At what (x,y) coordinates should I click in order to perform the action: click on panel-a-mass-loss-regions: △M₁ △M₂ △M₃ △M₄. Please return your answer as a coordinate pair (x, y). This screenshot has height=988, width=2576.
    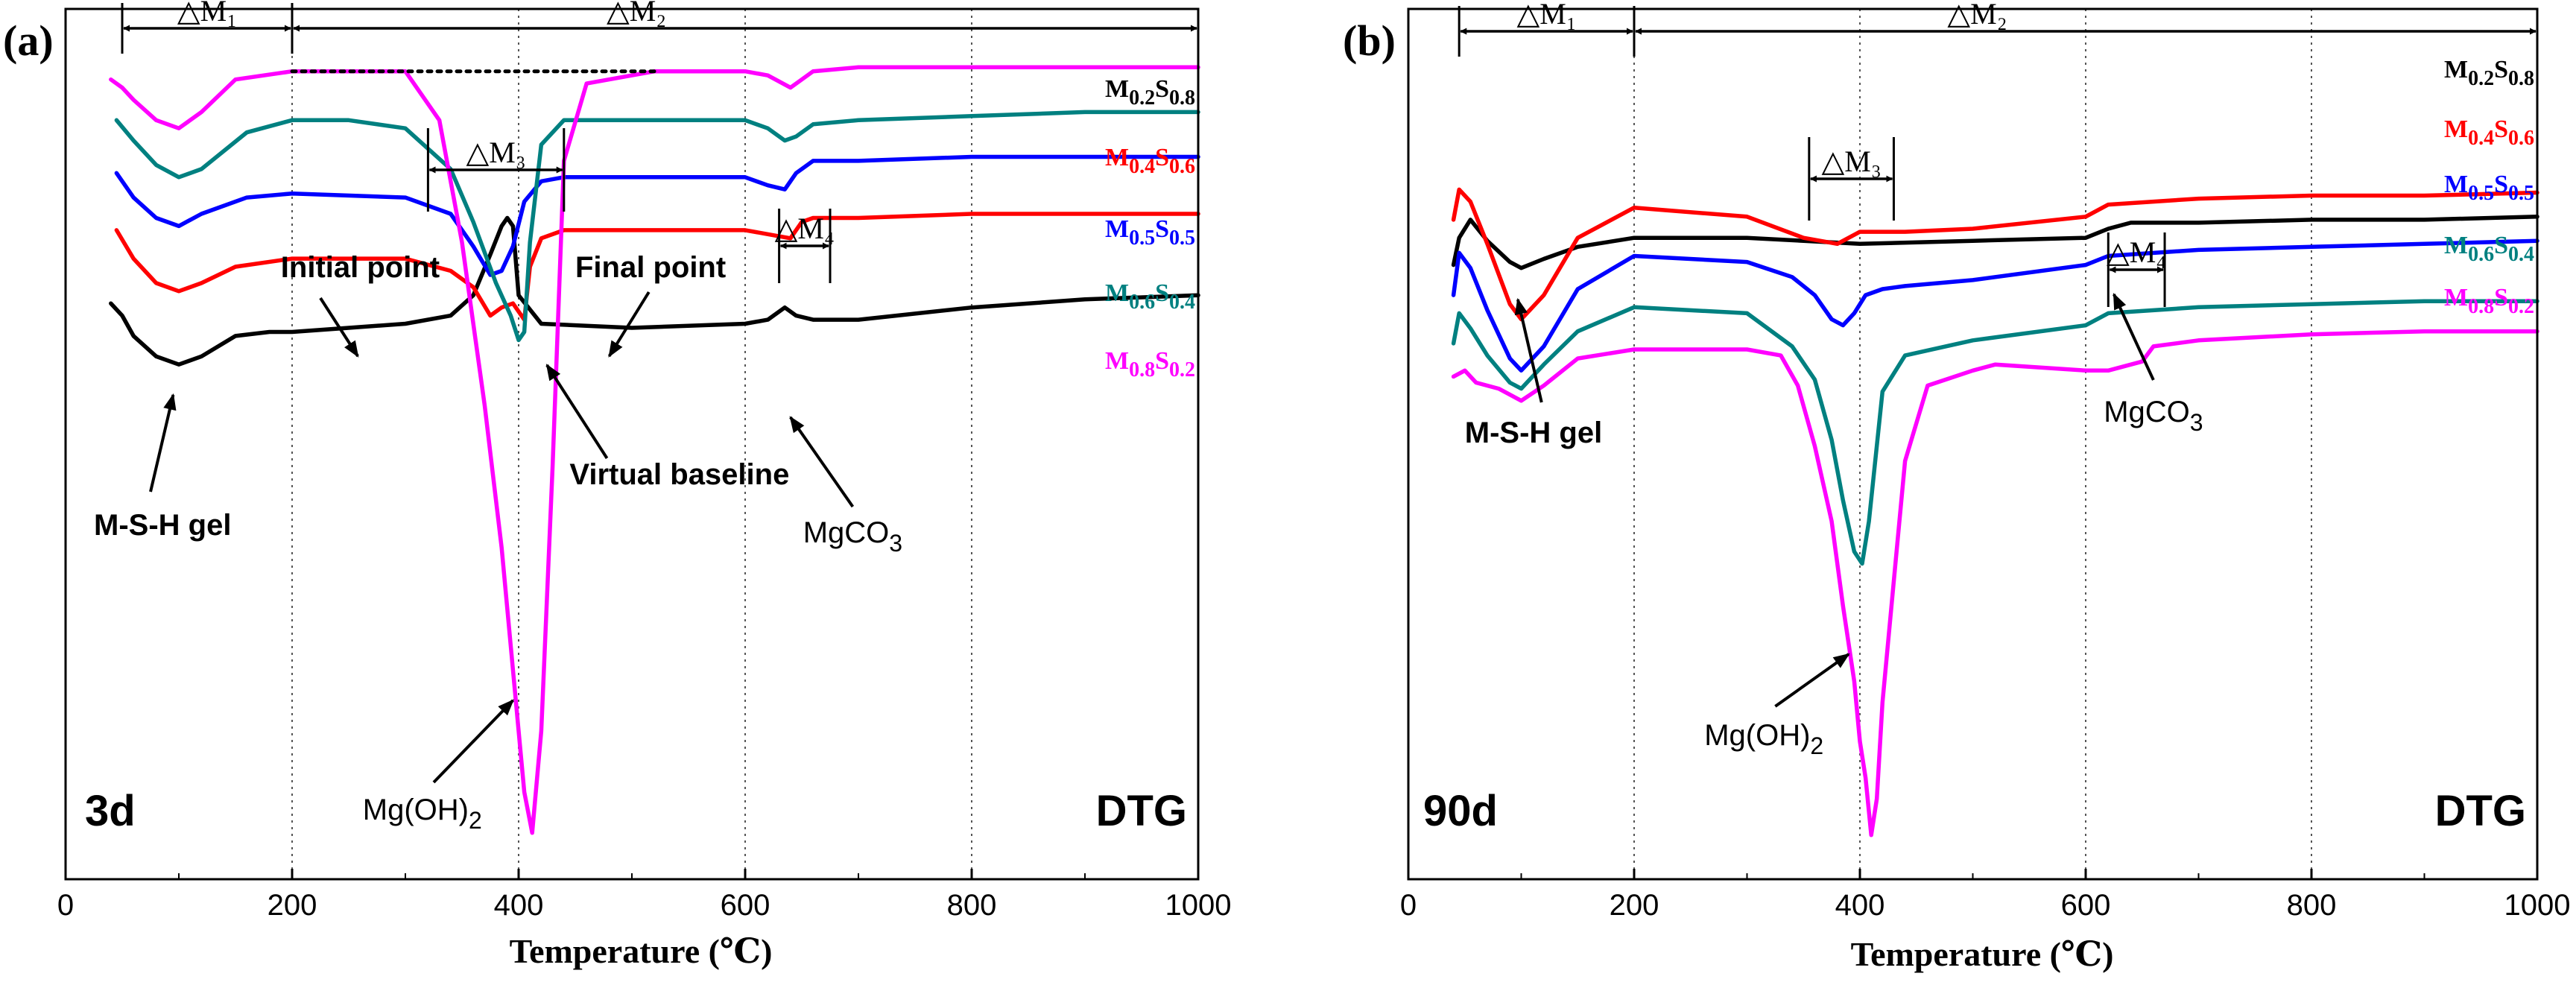
    Looking at the image, I should click on (659, 141).